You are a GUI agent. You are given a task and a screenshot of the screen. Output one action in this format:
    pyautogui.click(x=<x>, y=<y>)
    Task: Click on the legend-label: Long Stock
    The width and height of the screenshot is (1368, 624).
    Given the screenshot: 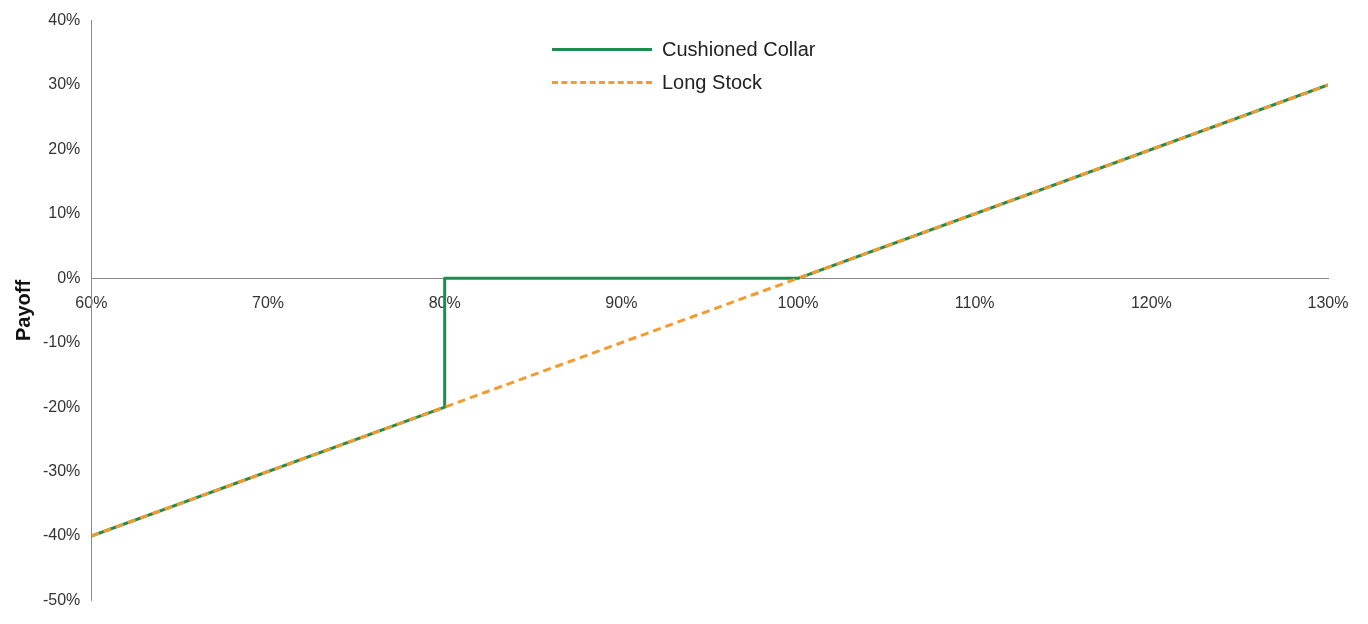 What is the action you would take?
    pyautogui.click(x=712, y=82)
    